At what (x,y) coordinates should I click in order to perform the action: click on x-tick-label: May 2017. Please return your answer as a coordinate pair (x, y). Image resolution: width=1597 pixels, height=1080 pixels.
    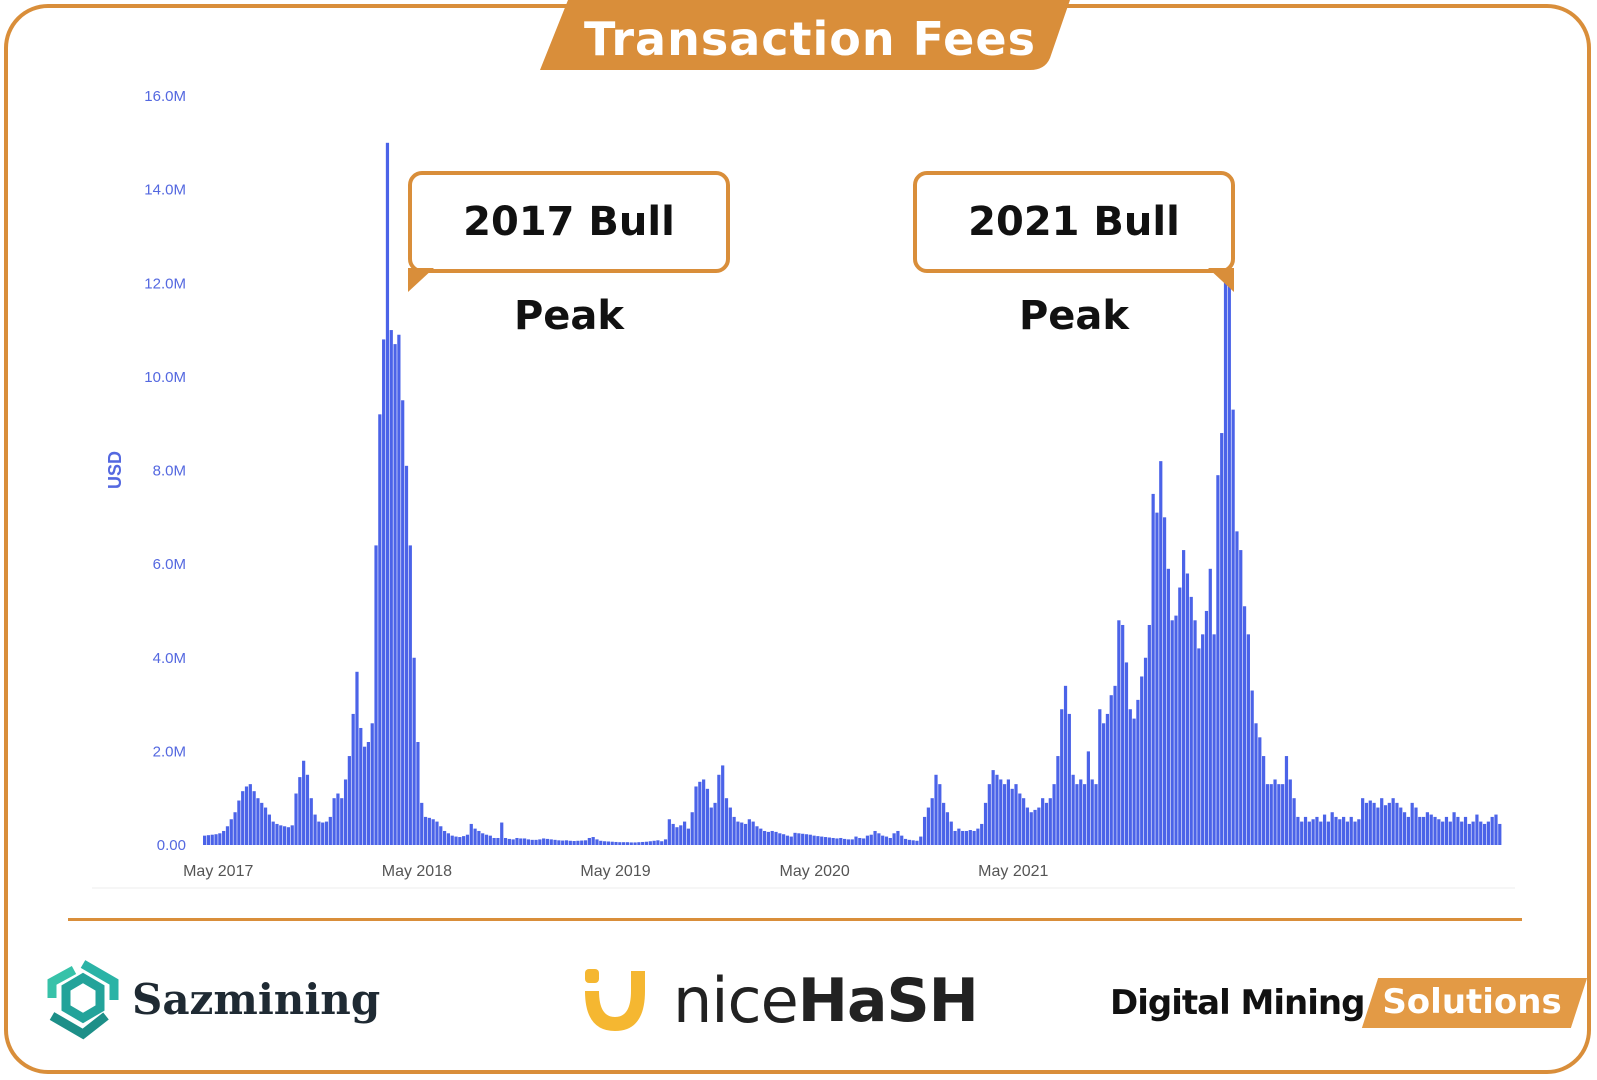
    Looking at the image, I should click on (218, 871).